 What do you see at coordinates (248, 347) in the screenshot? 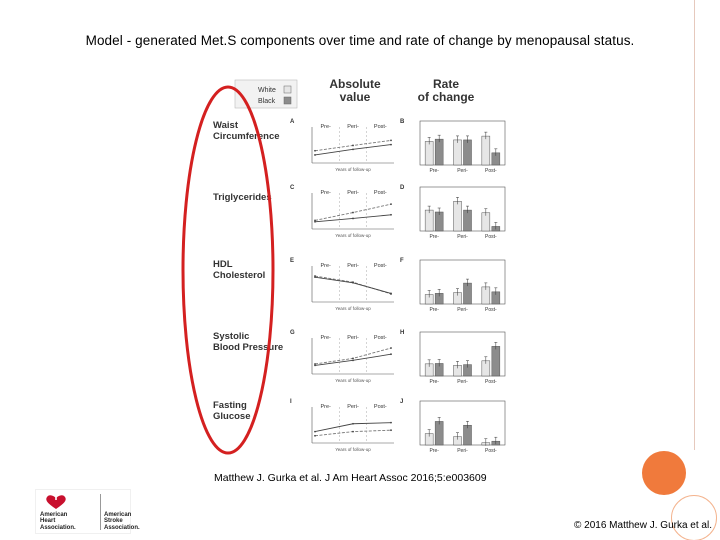
I see `row-label: Blood Pressure` at bounding box center [248, 347].